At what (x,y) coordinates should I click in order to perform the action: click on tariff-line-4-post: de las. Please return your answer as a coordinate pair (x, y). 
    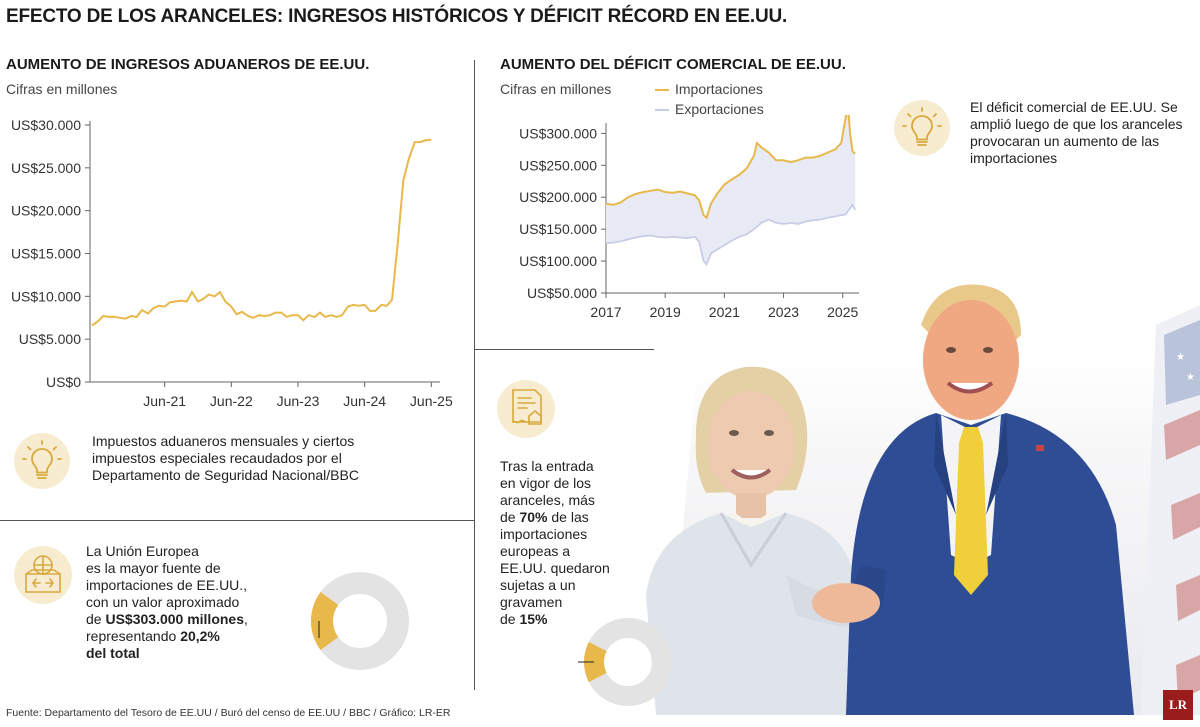
    Looking at the image, I should click on (568, 517).